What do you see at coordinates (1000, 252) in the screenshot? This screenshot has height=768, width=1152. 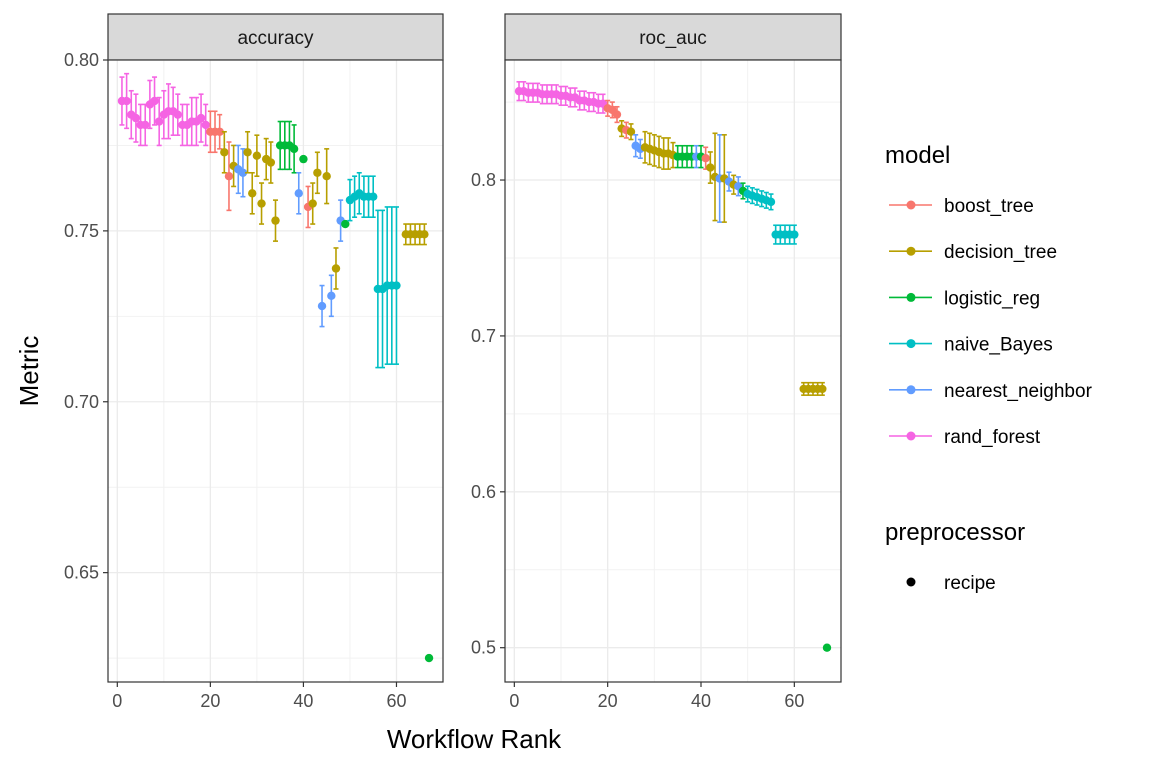 I see `legend-label: decision_tree` at bounding box center [1000, 252].